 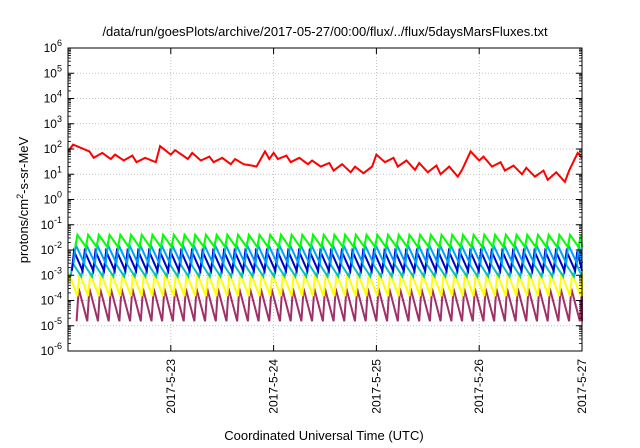 I want to click on y-tick-label-exp: -1, so click(x=58, y=220).